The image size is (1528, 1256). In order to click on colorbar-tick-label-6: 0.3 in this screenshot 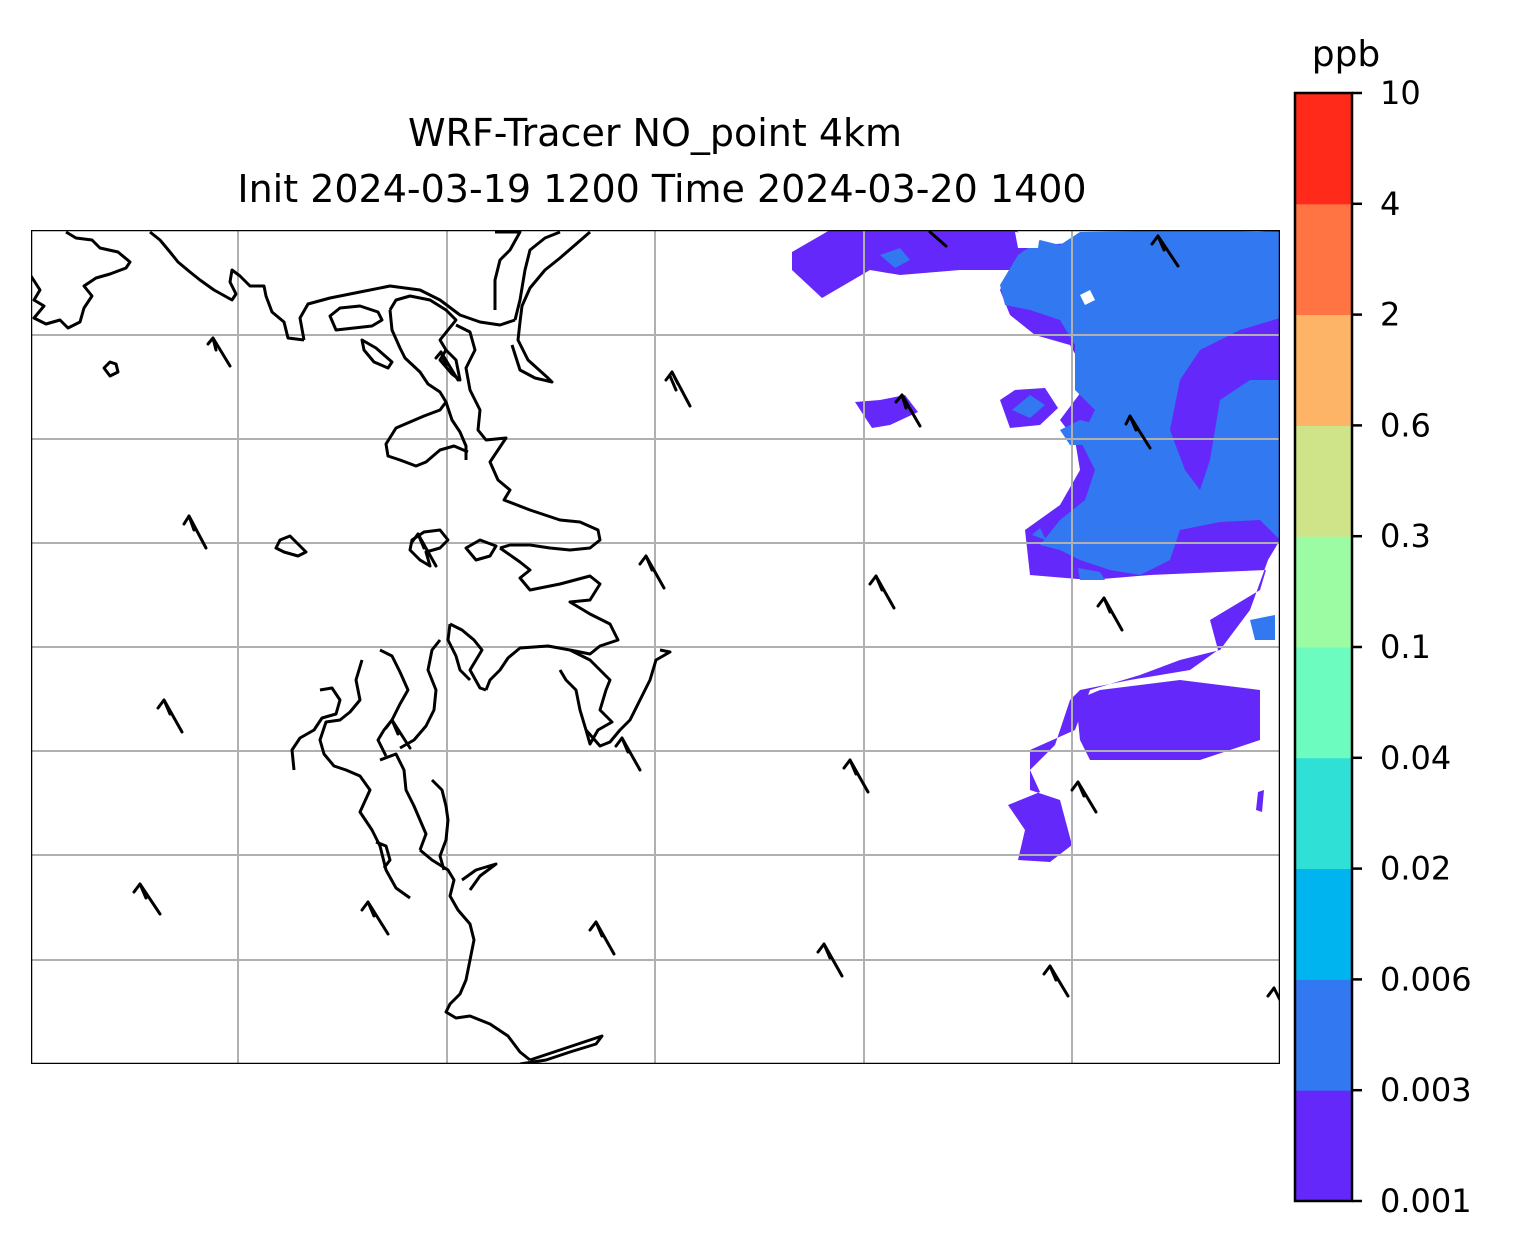, I will do `click(1405, 536)`.